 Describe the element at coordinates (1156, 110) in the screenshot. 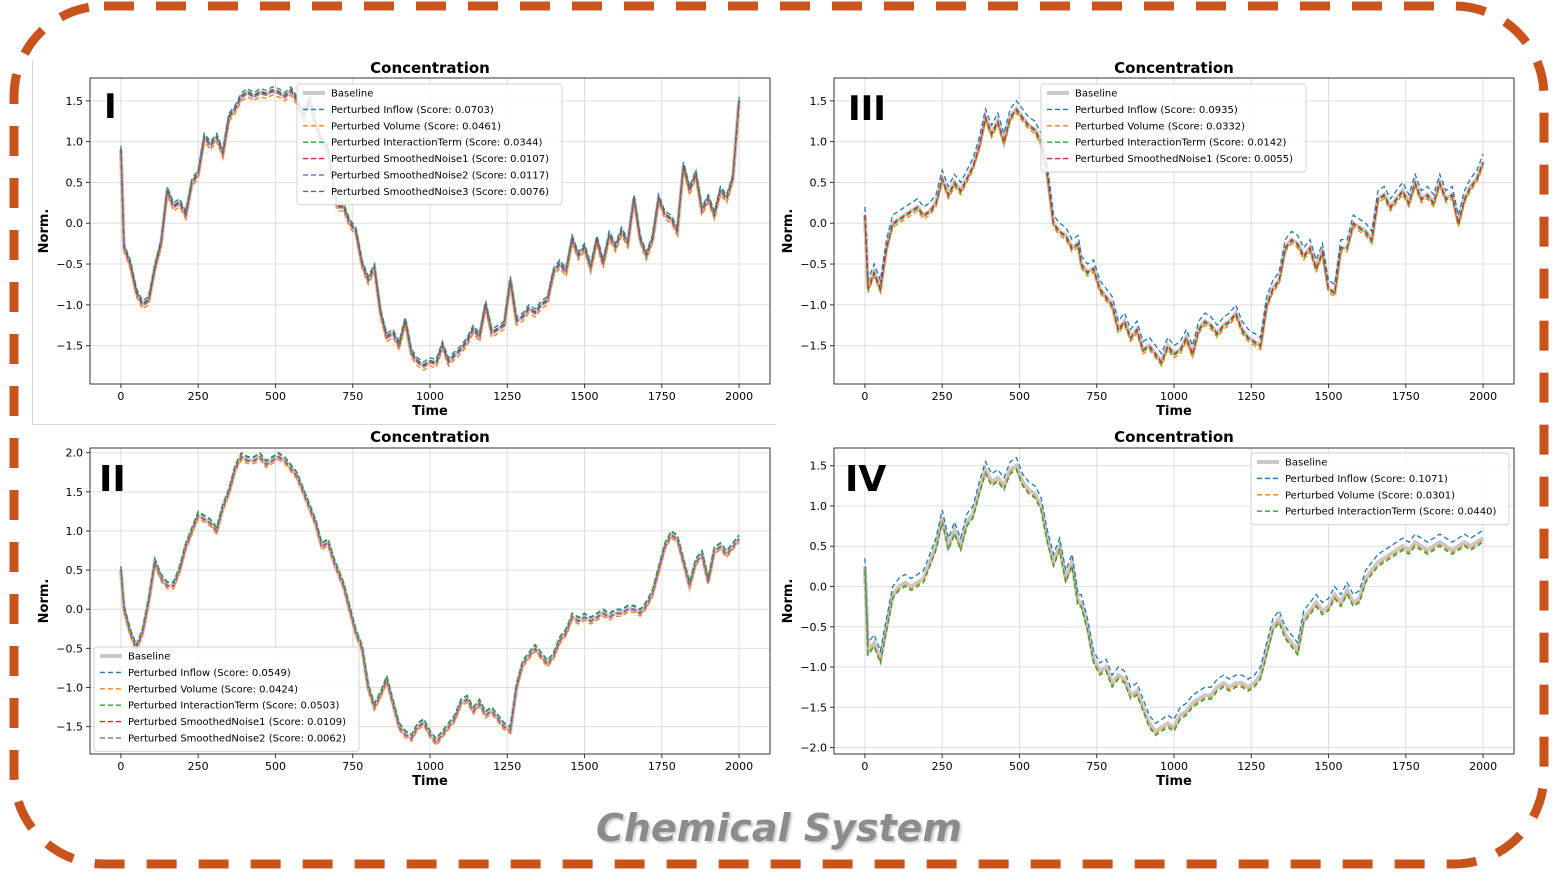

I see `legend-entry: Perturbed Inflow (Score: 0.0935)` at that location.